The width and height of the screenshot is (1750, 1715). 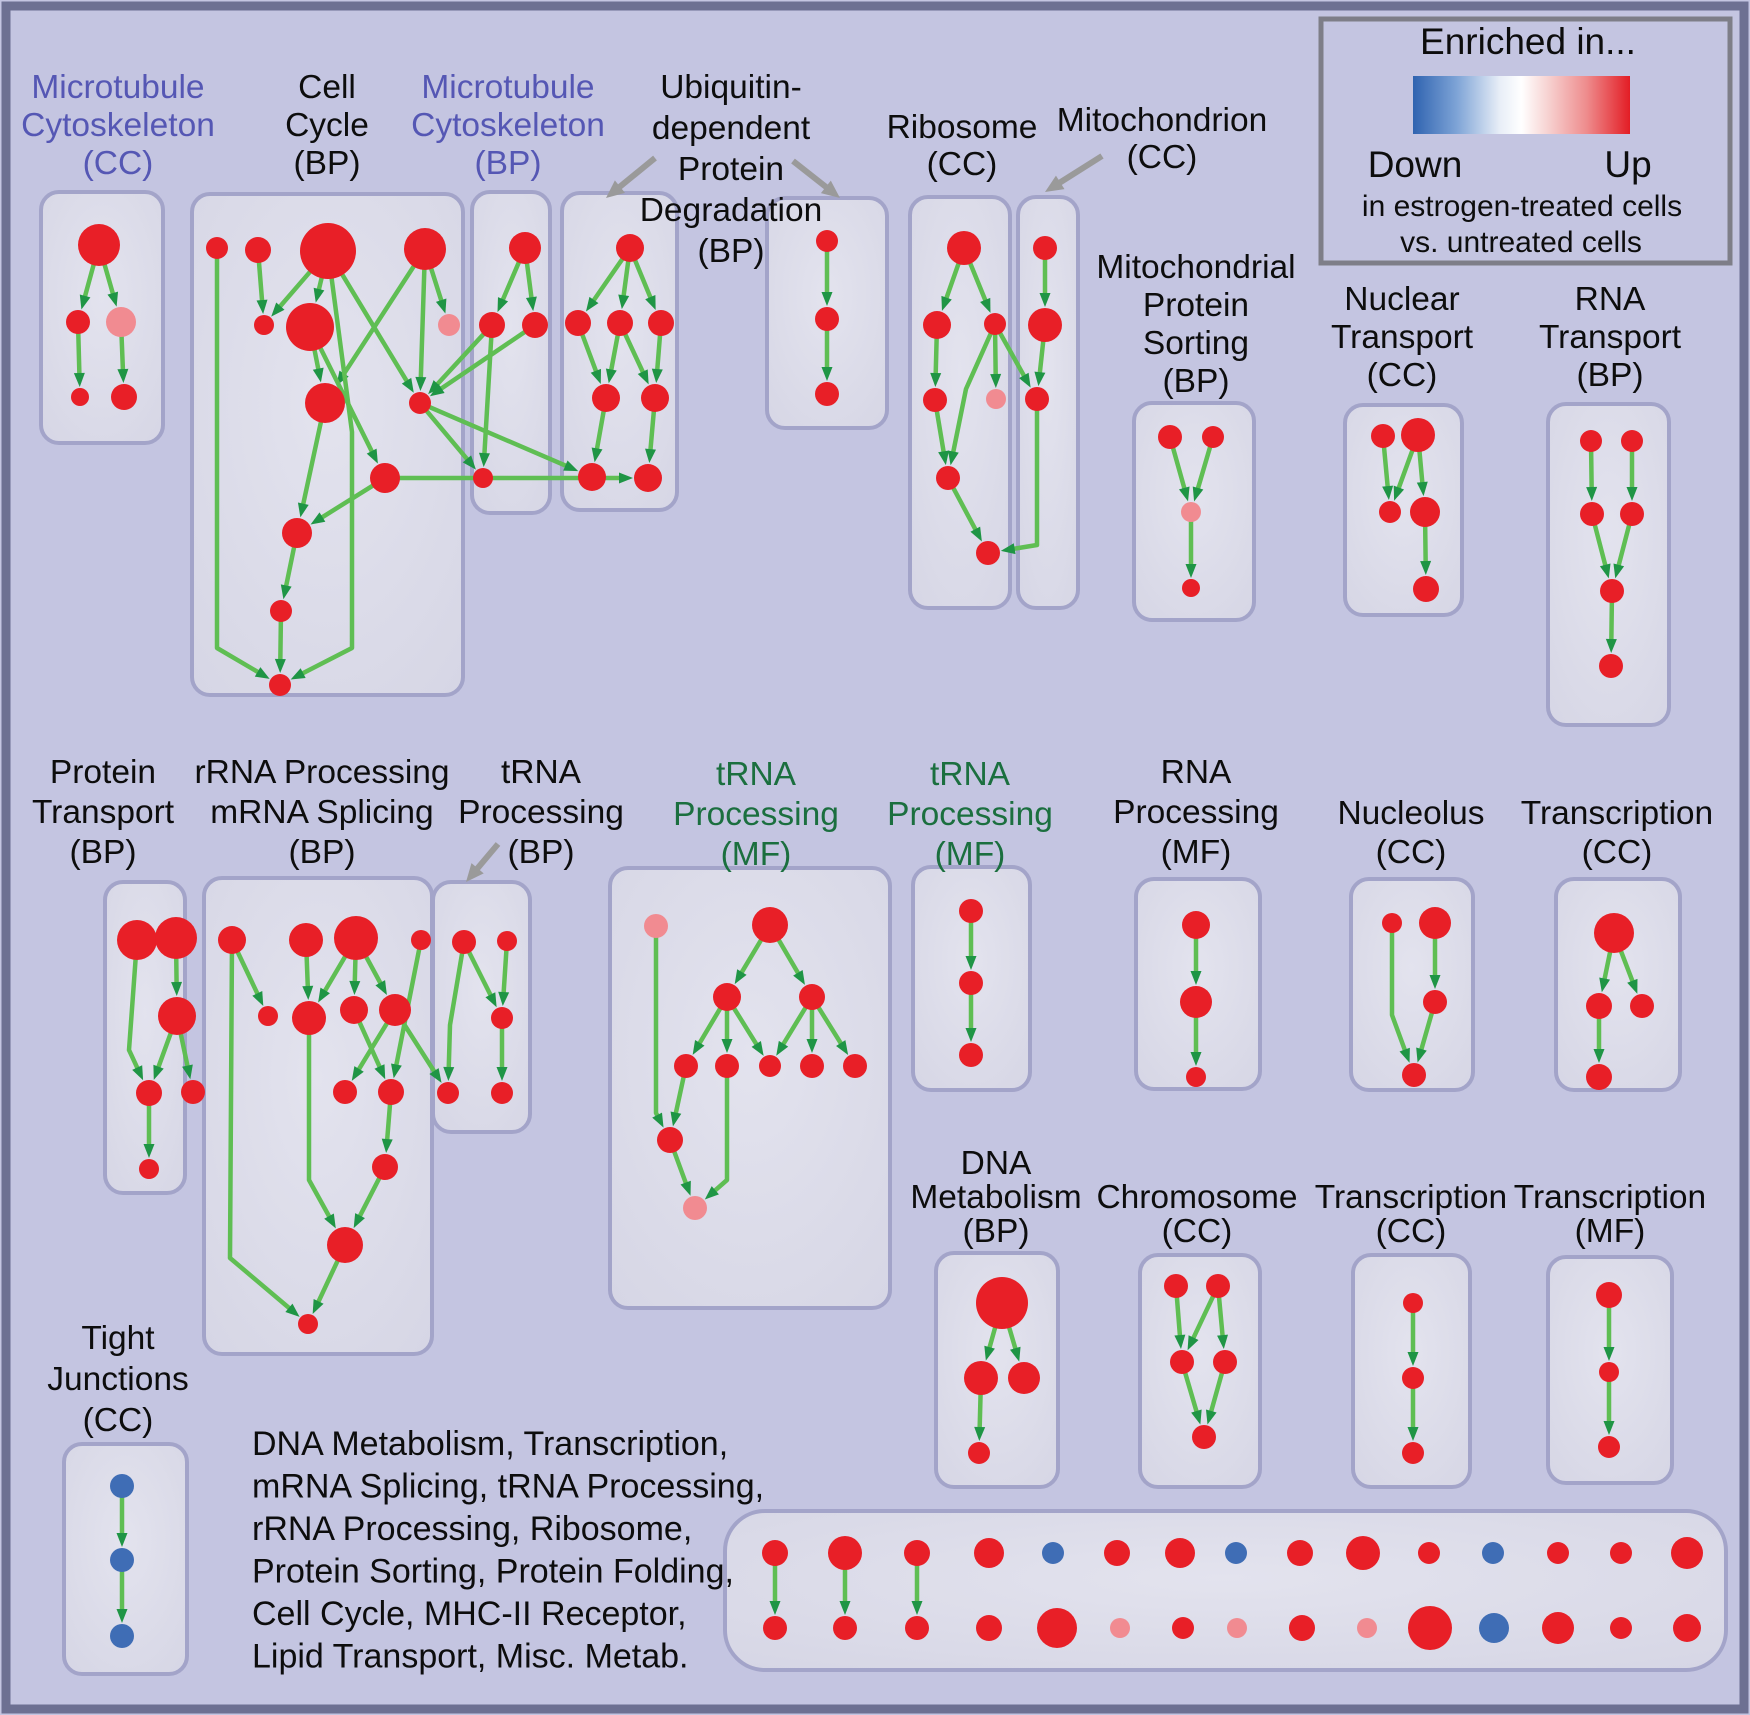 What do you see at coordinates (318, 365) in the screenshot?
I see `edge-C5-C7` at bounding box center [318, 365].